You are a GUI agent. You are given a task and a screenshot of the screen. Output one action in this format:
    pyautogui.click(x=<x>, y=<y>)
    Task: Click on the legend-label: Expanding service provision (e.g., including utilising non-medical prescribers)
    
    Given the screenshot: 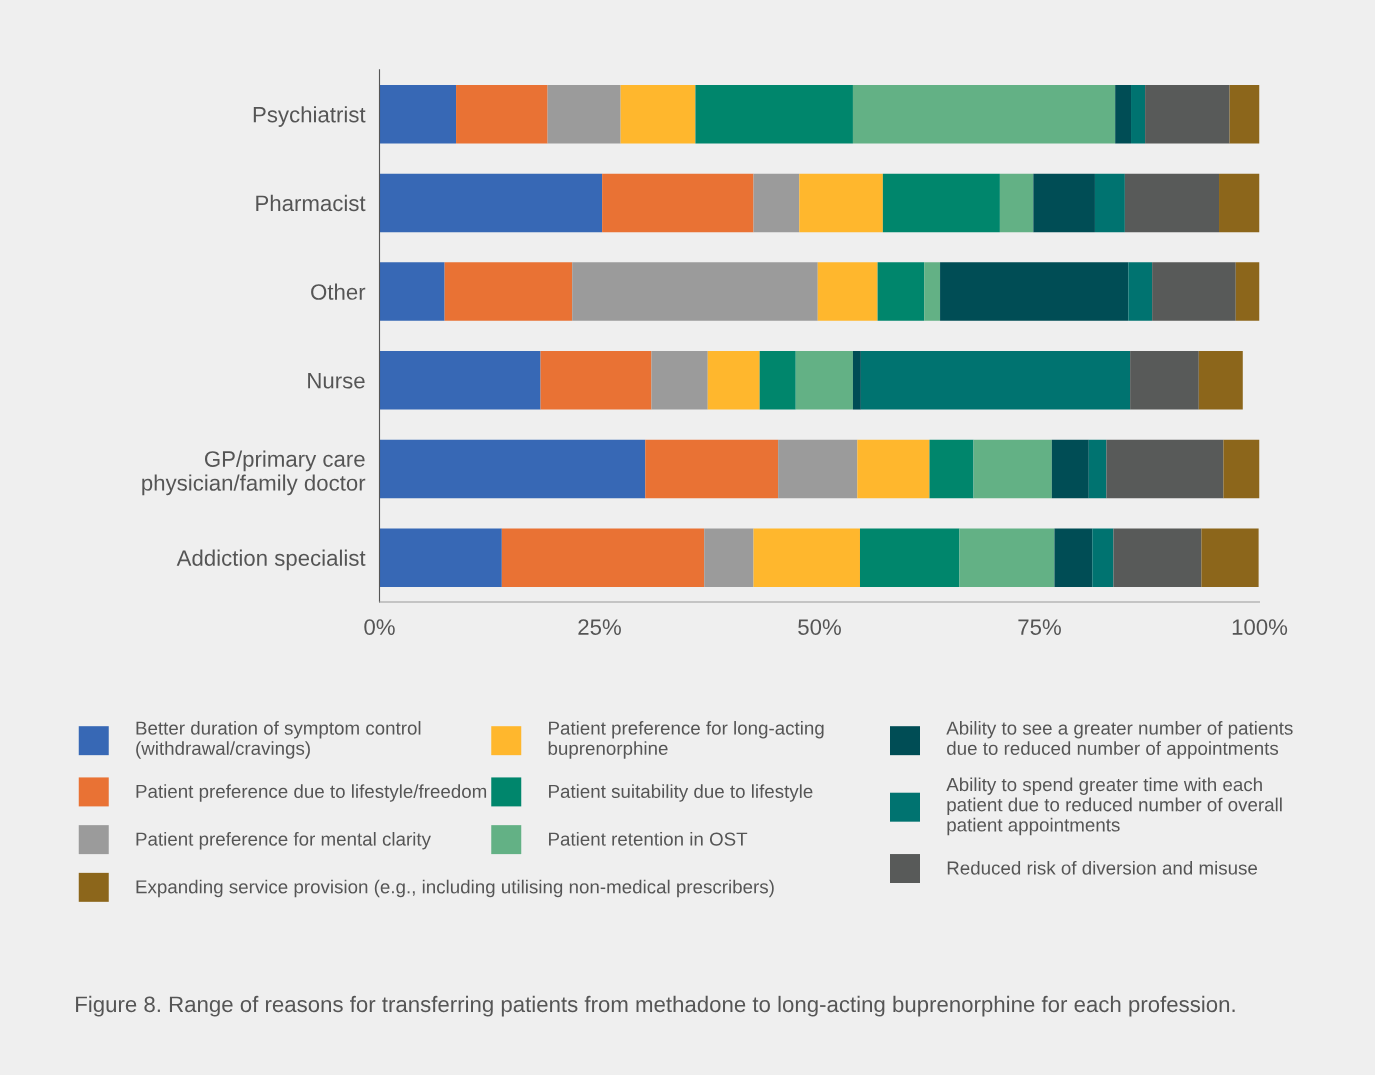 What is the action you would take?
    pyautogui.click(x=455, y=888)
    